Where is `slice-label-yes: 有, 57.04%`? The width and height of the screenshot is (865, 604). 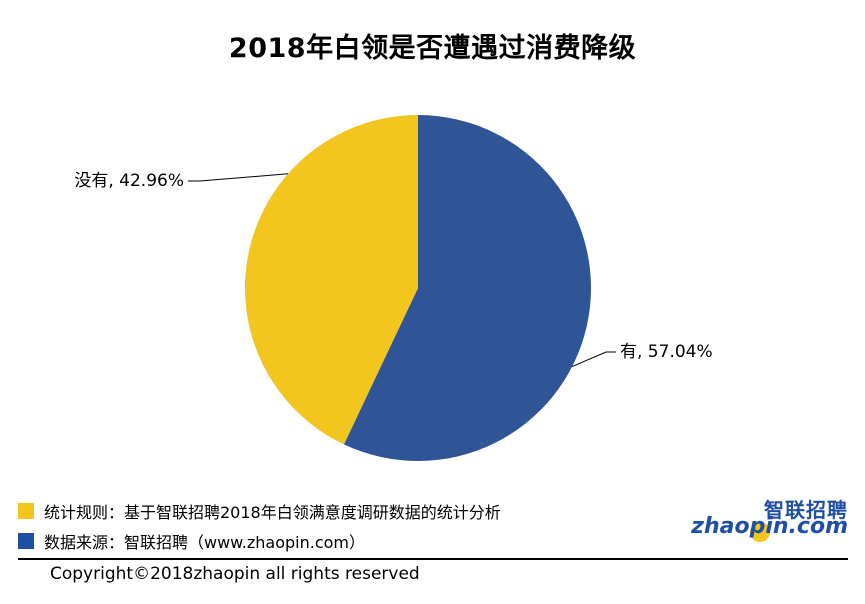 slice-label-yes: 有, 57.04% is located at coordinates (666, 352).